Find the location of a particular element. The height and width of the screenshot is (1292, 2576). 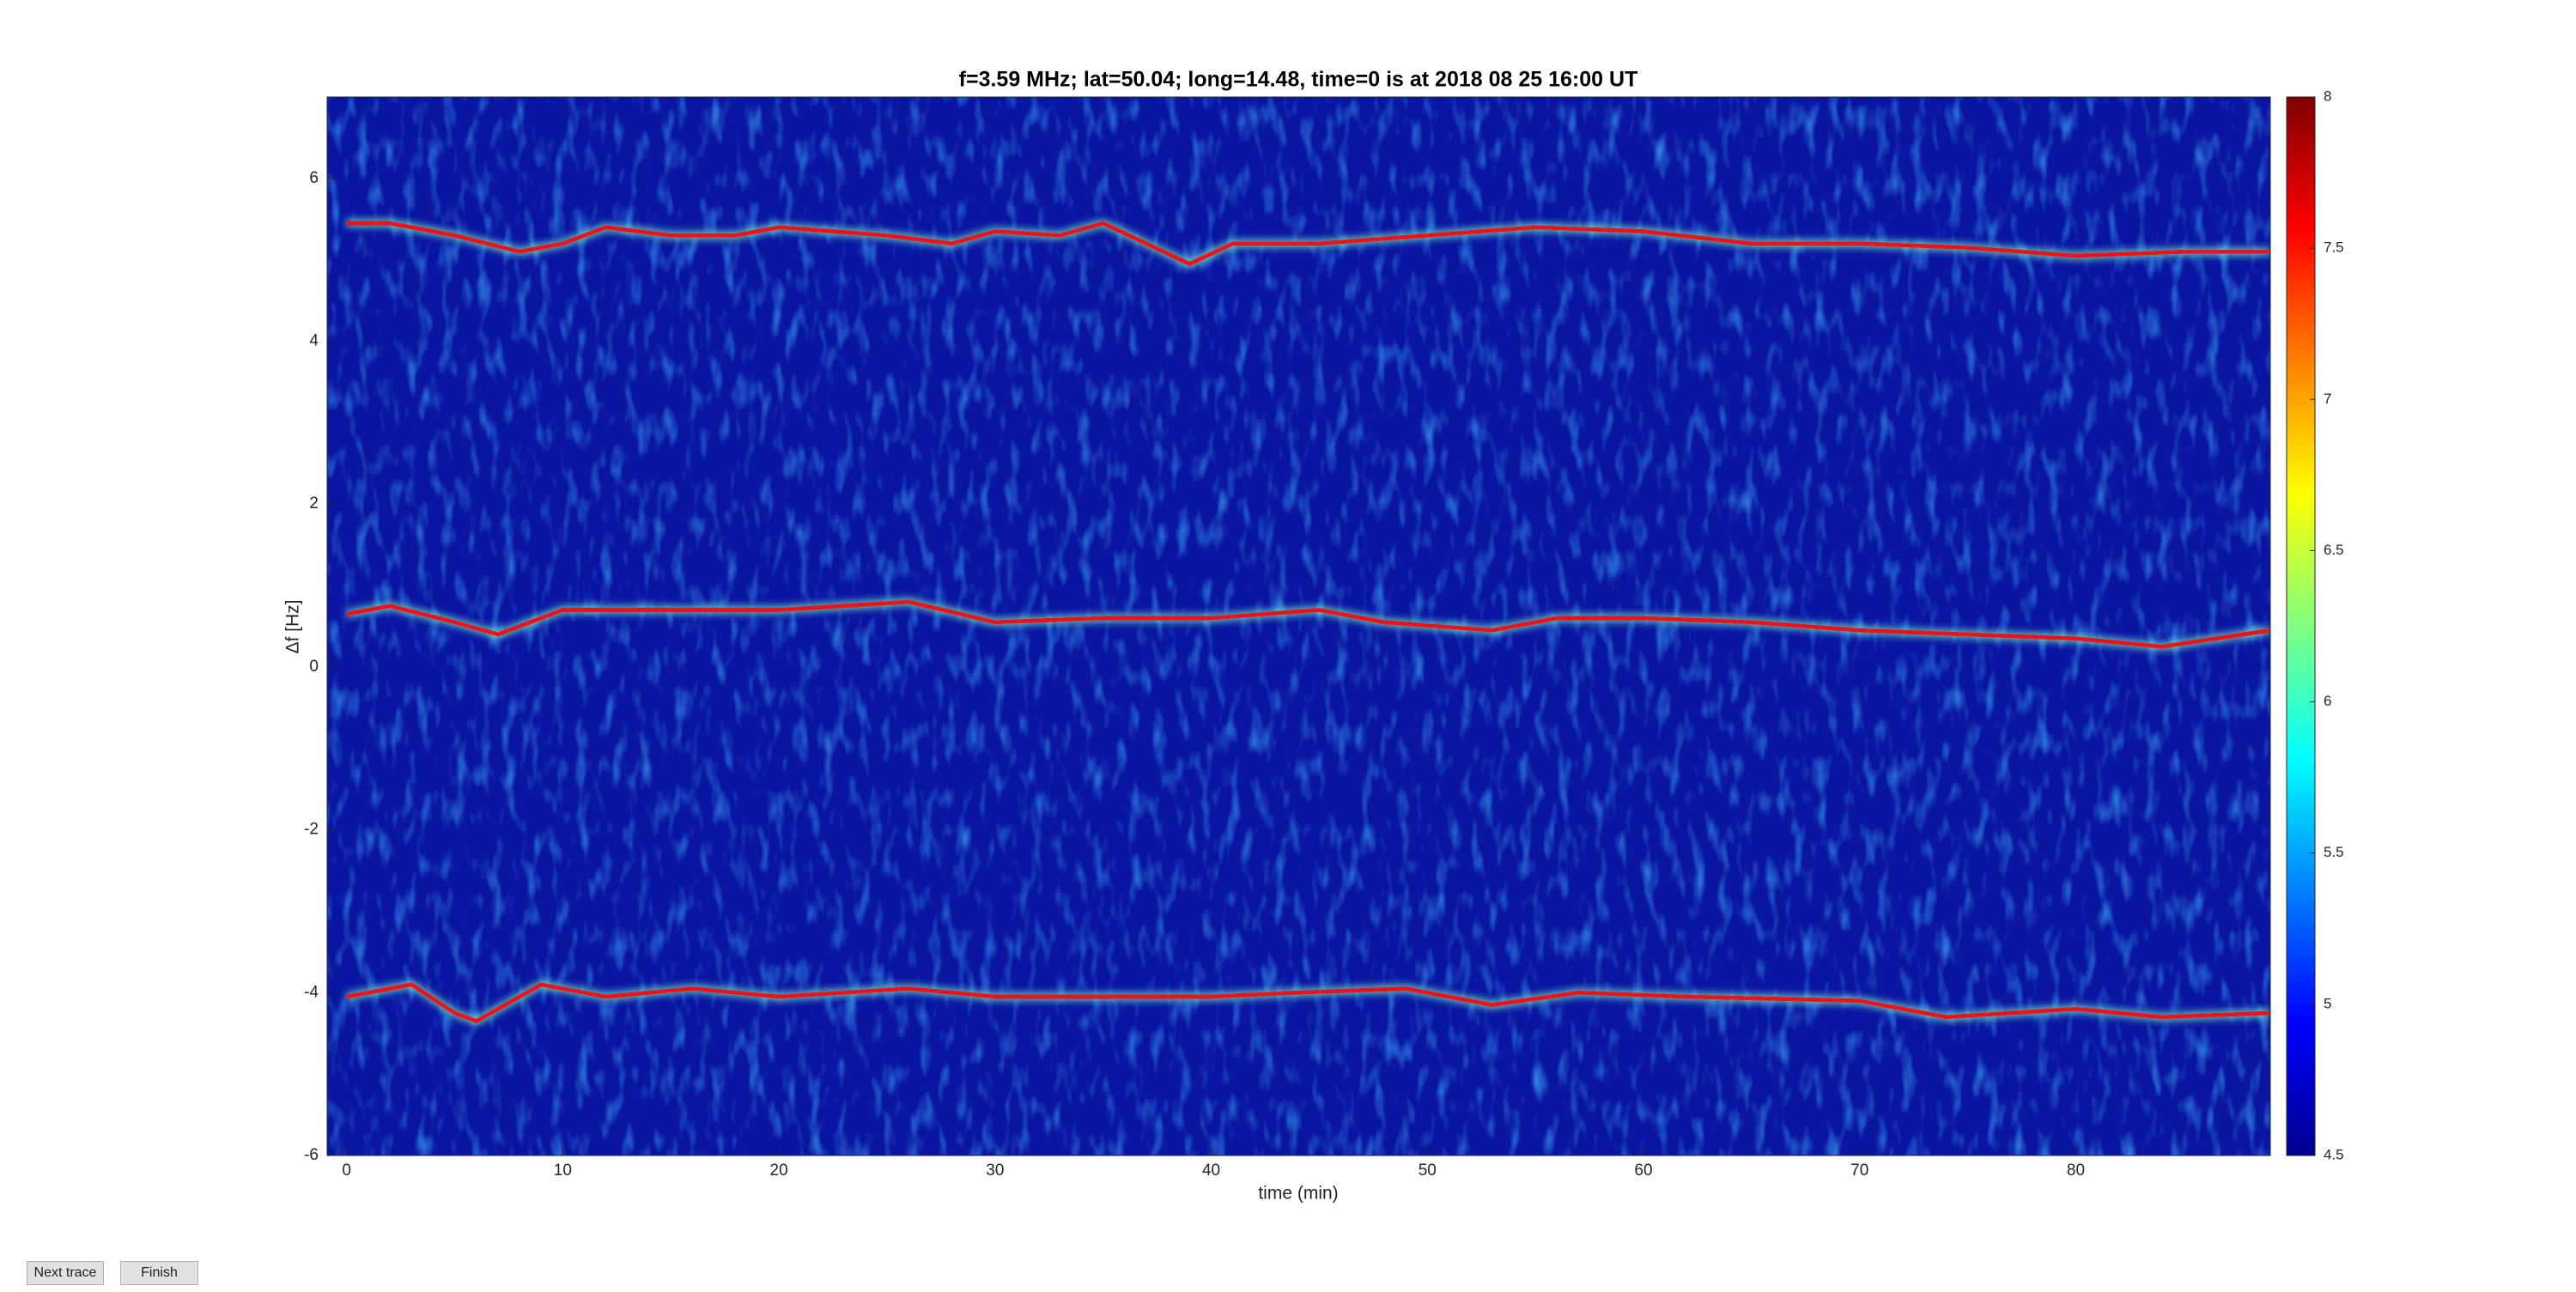

colorbar-tick-label: 8 is located at coordinates (2327, 96).